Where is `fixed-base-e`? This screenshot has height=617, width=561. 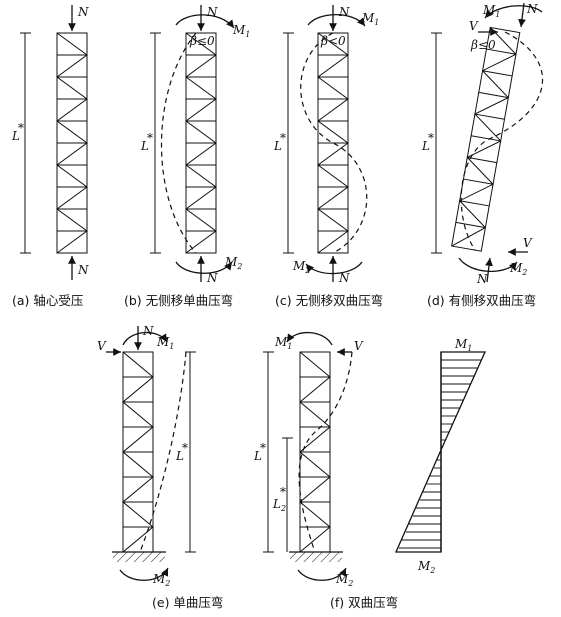
fixed-base-e is located at coordinates (139, 557).